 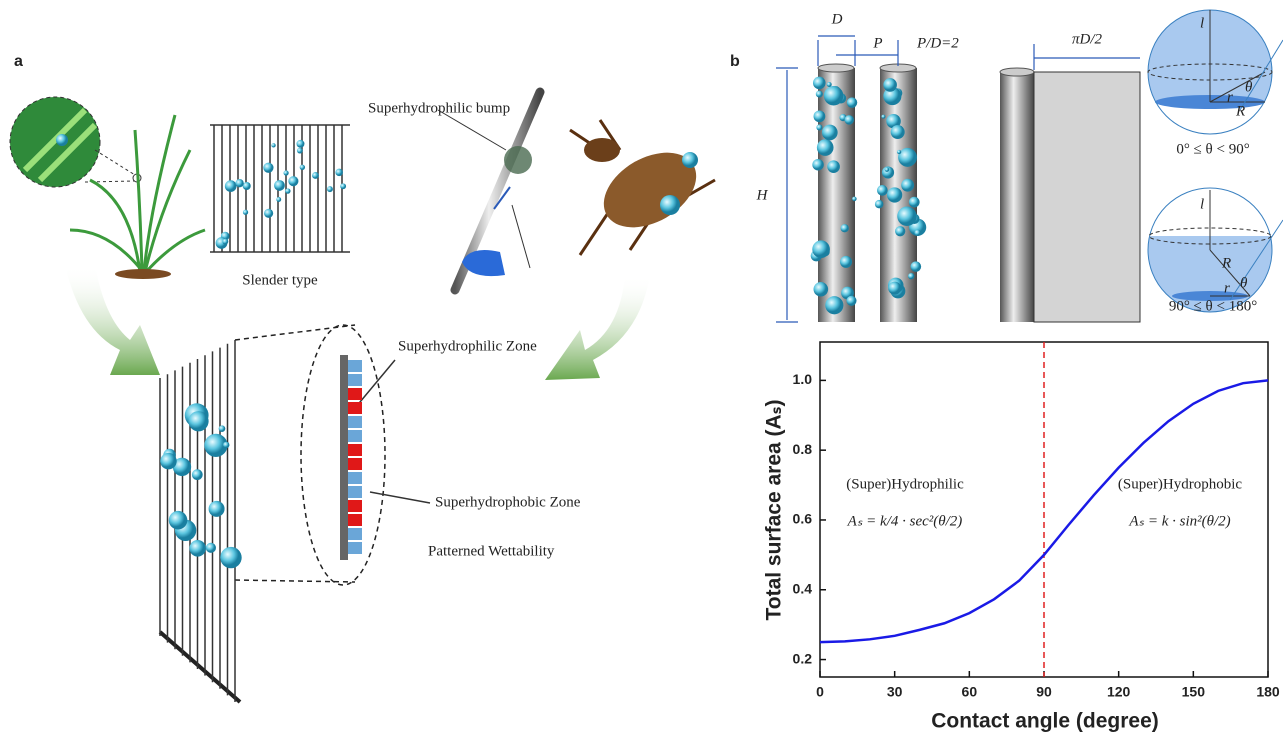 I want to click on x-tick-label: 120, so click(x=1119, y=692).